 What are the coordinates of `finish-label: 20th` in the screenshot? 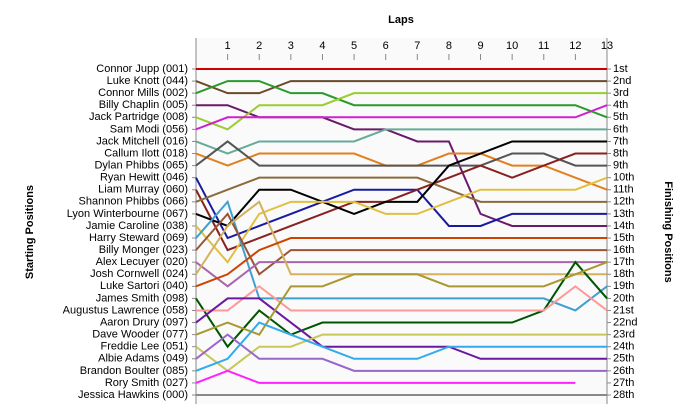 It's located at (623, 298).